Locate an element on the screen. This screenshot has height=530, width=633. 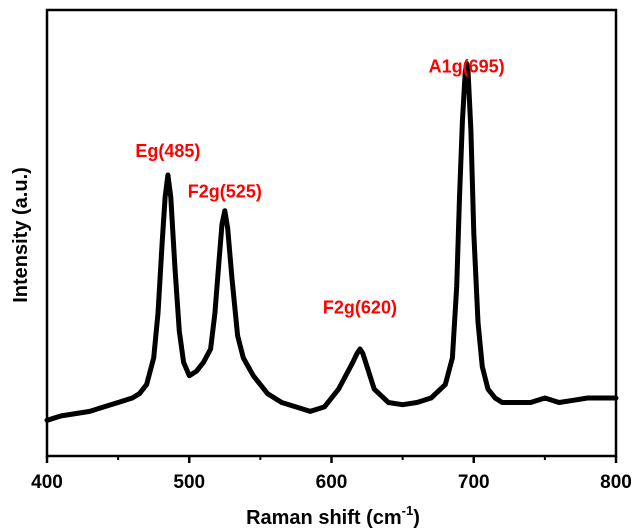
peak-label: F2g(620) is located at coordinates (360, 307).